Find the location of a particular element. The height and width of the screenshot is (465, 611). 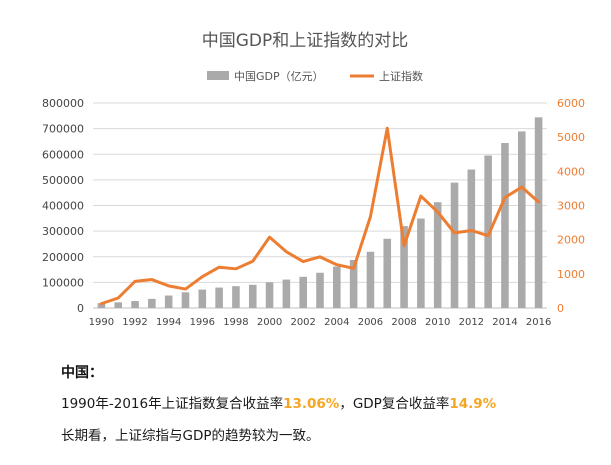

y-left-tick-label: 500000 is located at coordinates (63, 180).